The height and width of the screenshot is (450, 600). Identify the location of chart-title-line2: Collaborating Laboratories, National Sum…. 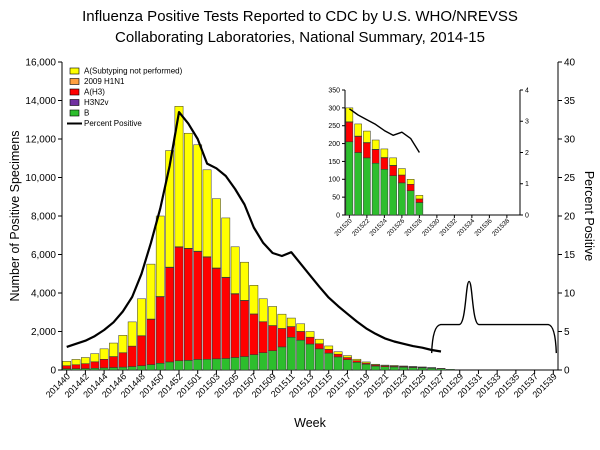
(300, 37).